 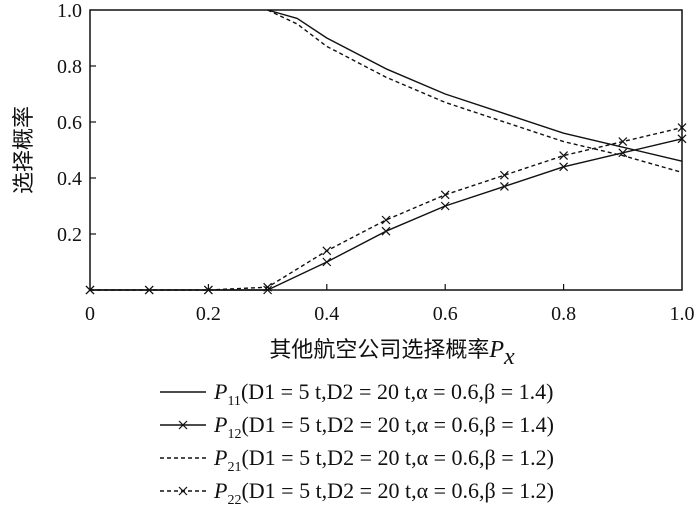 What do you see at coordinates (208, 314) in the screenshot?
I see `x-tick-label: 0.2` at bounding box center [208, 314].